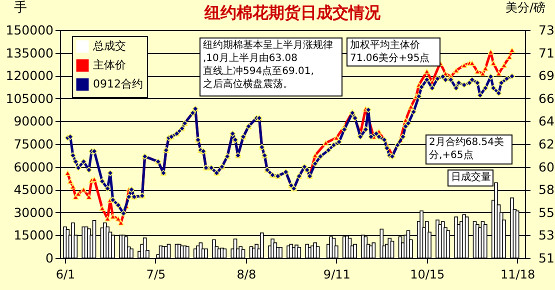 The width and height of the screenshot is (555, 290). What do you see at coordinates (30, 76) in the screenshot?
I see `y-tick-label: 120000` at bounding box center [30, 76].